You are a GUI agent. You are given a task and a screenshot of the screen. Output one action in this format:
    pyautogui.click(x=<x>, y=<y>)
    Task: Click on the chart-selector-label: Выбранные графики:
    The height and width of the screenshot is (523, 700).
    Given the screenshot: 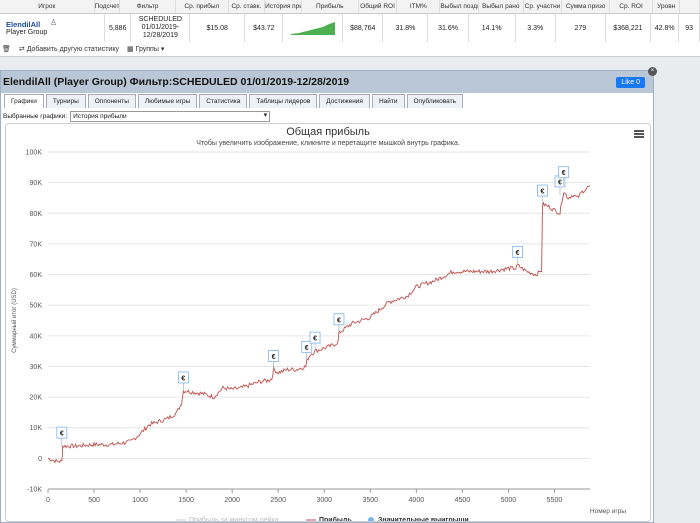 What is the action you would take?
    pyautogui.click(x=35, y=116)
    